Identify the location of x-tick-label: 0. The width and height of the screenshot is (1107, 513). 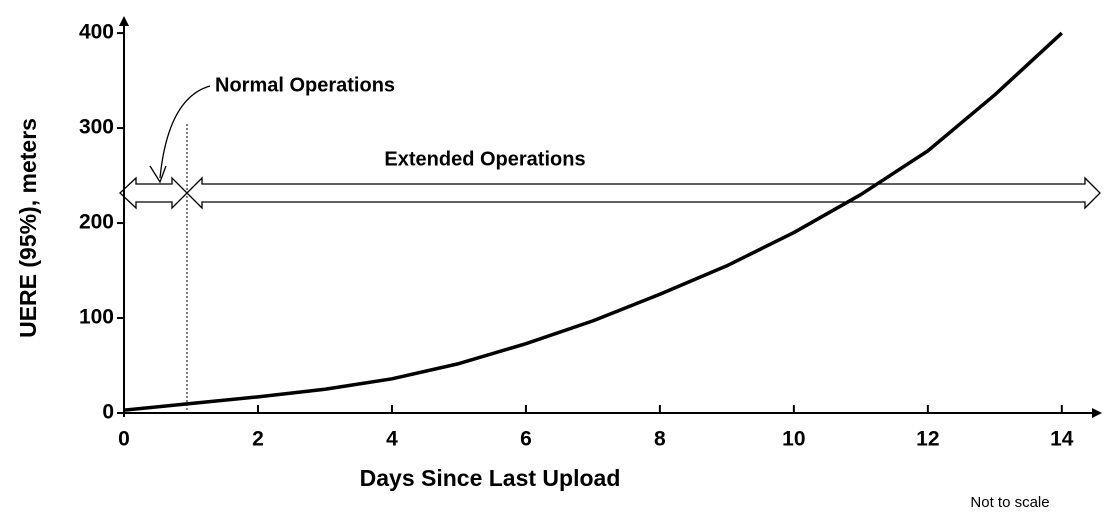
(124, 439).